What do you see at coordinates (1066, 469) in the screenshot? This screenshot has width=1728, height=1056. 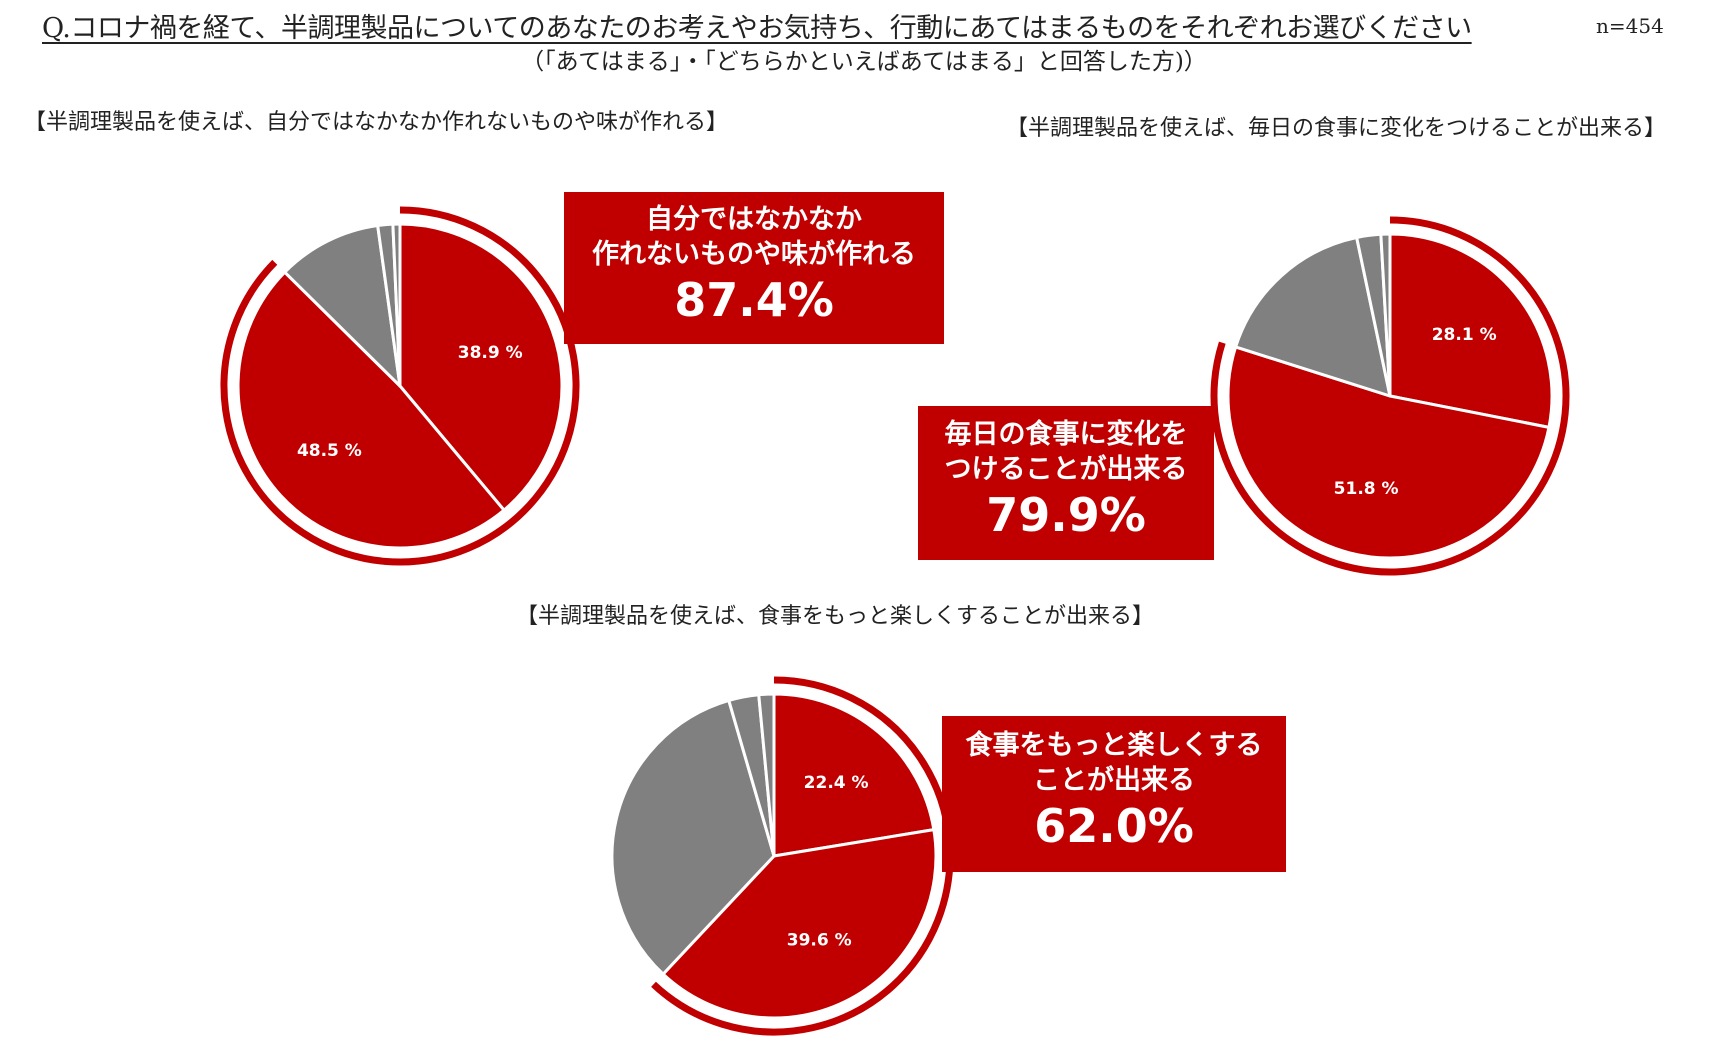 I see `chart-2-callout-line-2: つけることが出来る` at bounding box center [1066, 469].